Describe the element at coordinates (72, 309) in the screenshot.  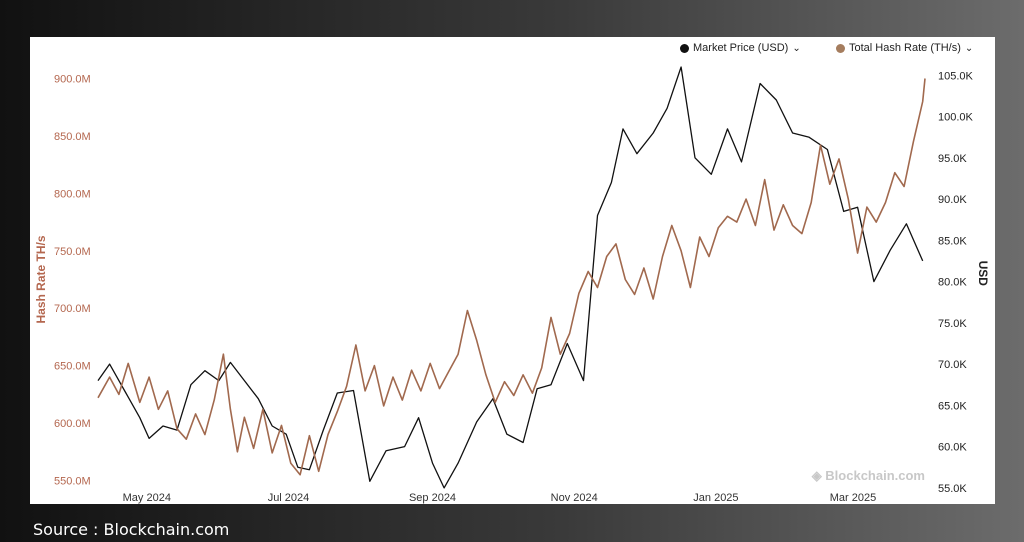
I see `left-tick-label: 700.0M` at that location.